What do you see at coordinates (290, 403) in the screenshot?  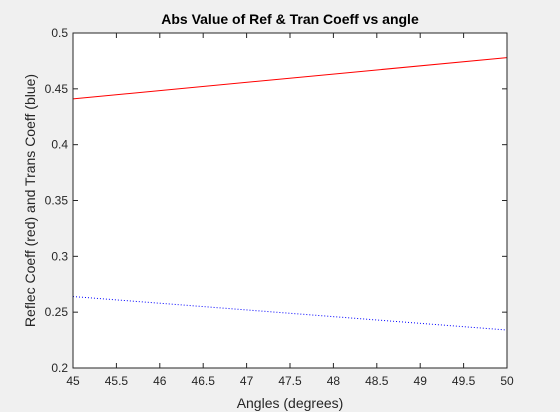 I see `x-axis-label: Angles (degrees)` at bounding box center [290, 403].